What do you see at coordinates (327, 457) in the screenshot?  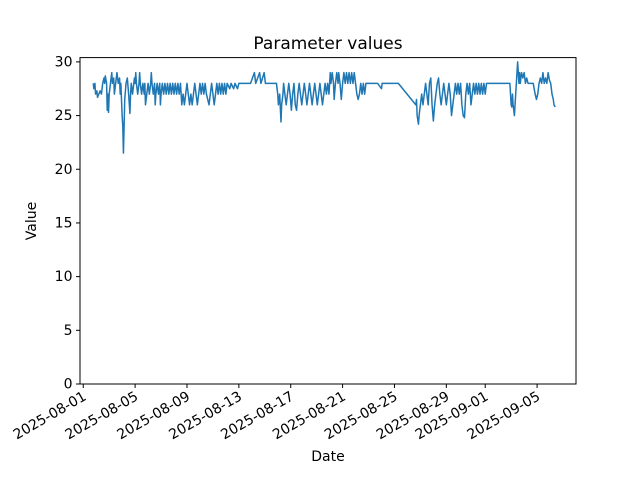 I see `x-axis-label: Date` at bounding box center [327, 457].